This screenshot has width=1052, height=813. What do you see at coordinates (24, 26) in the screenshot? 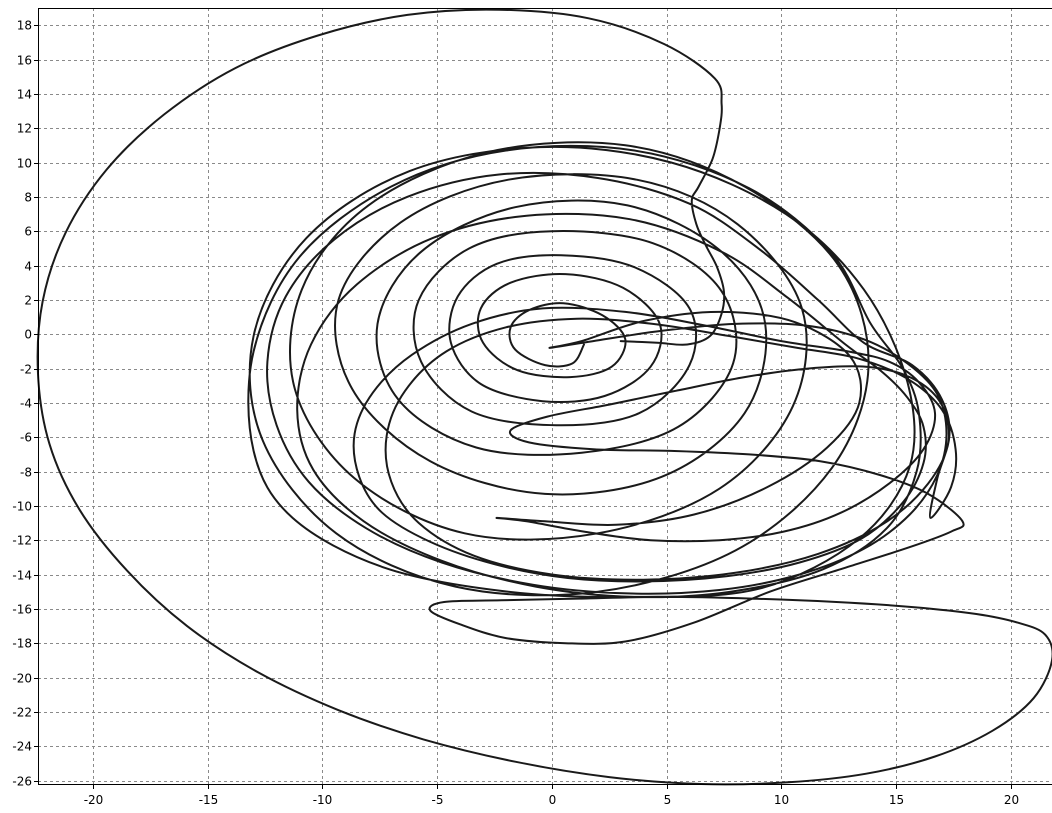
I see `y-tick-label: 18` at bounding box center [24, 26].